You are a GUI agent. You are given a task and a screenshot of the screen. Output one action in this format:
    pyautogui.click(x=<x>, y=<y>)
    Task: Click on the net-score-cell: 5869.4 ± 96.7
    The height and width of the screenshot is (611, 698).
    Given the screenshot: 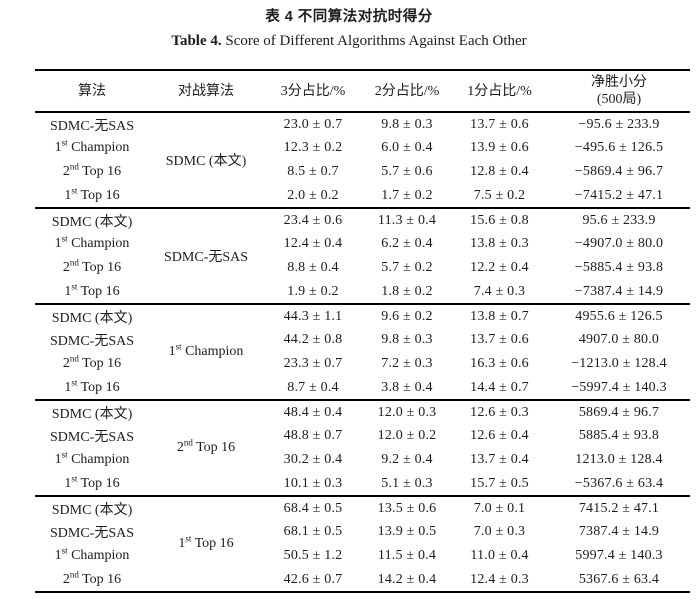 What is the action you would take?
    pyautogui.click(x=619, y=412)
    